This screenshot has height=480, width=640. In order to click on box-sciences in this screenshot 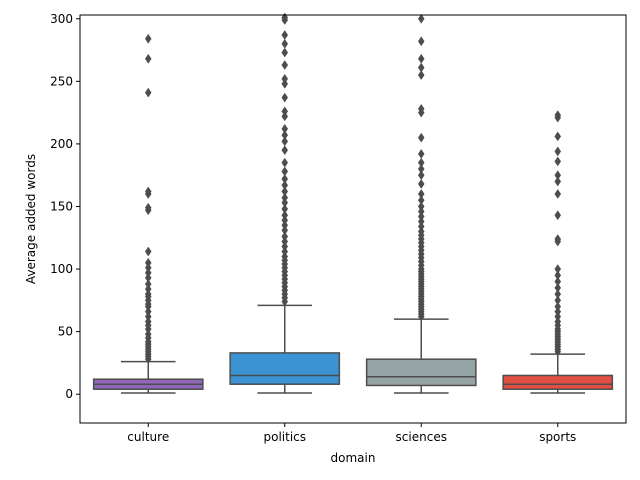, I will do `click(421, 203)`.